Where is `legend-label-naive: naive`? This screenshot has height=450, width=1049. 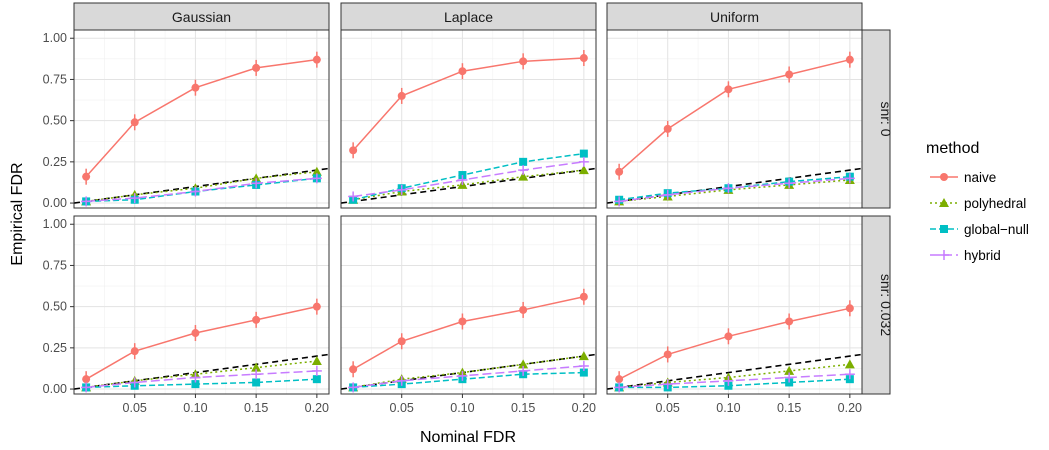 legend-label-naive: naive is located at coordinates (980, 177).